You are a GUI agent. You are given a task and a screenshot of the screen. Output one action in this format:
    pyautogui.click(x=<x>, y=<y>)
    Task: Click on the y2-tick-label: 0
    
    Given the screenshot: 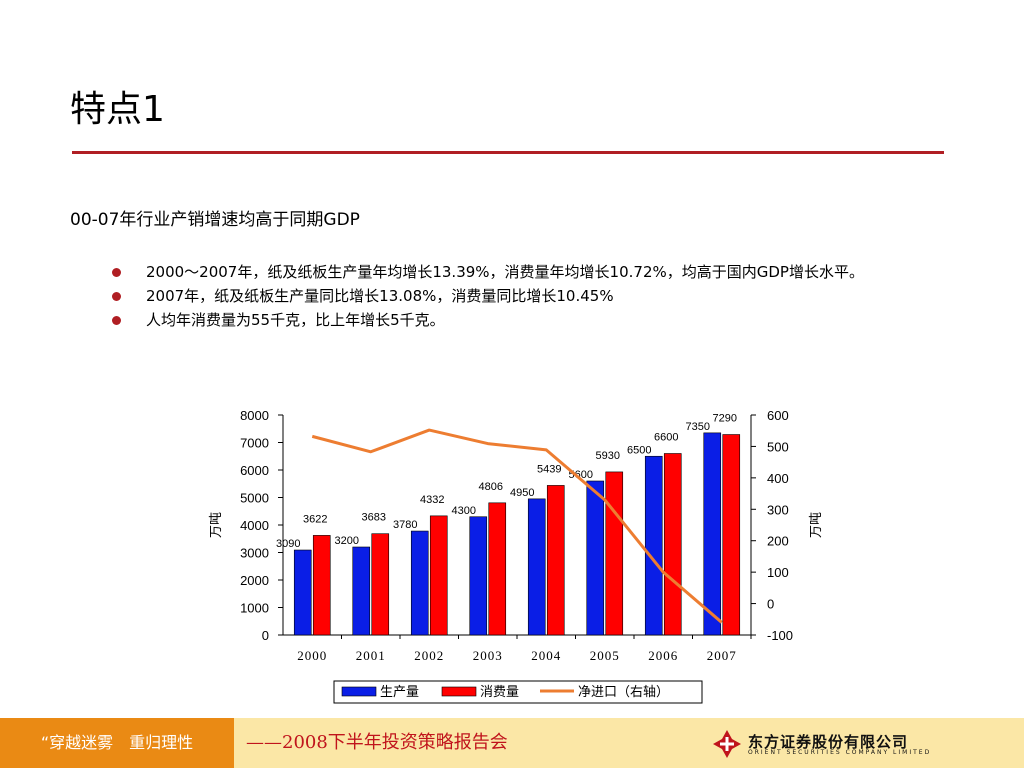 What is the action you would take?
    pyautogui.click(x=770, y=604)
    